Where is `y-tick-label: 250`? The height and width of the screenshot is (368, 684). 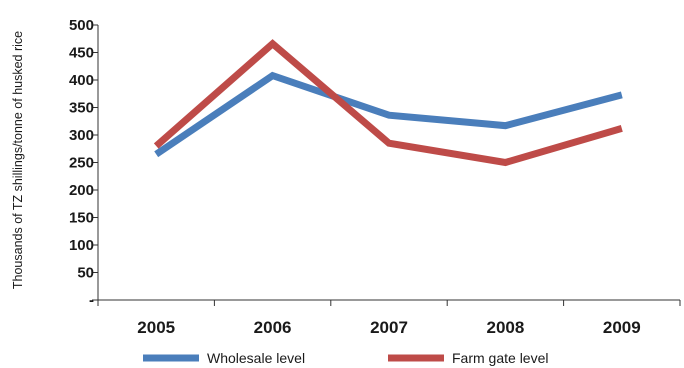
y-tick-label: 250 is located at coordinates (81, 163).